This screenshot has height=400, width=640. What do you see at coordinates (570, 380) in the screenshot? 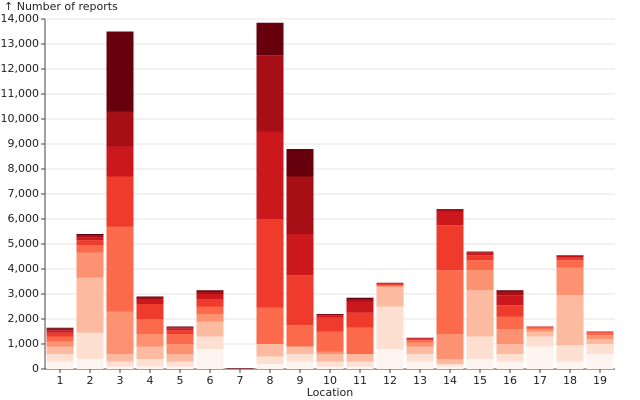
I see `x-tick-label: 18` at bounding box center [570, 380].